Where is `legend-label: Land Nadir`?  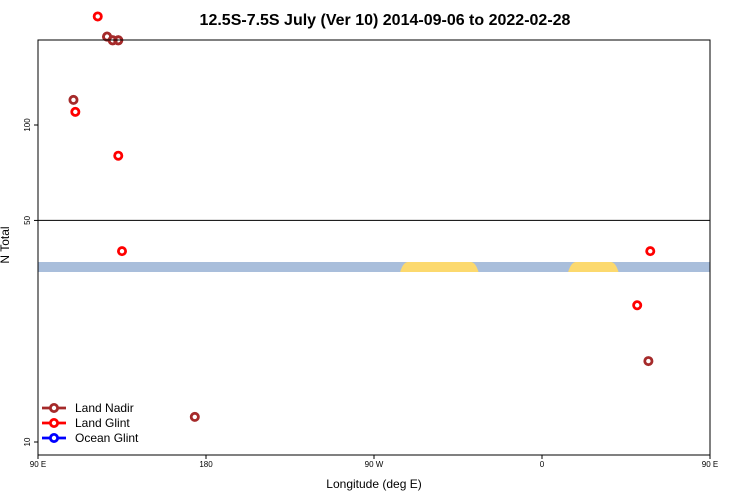
legend-label: Land Nadir is located at coordinates (104, 408).